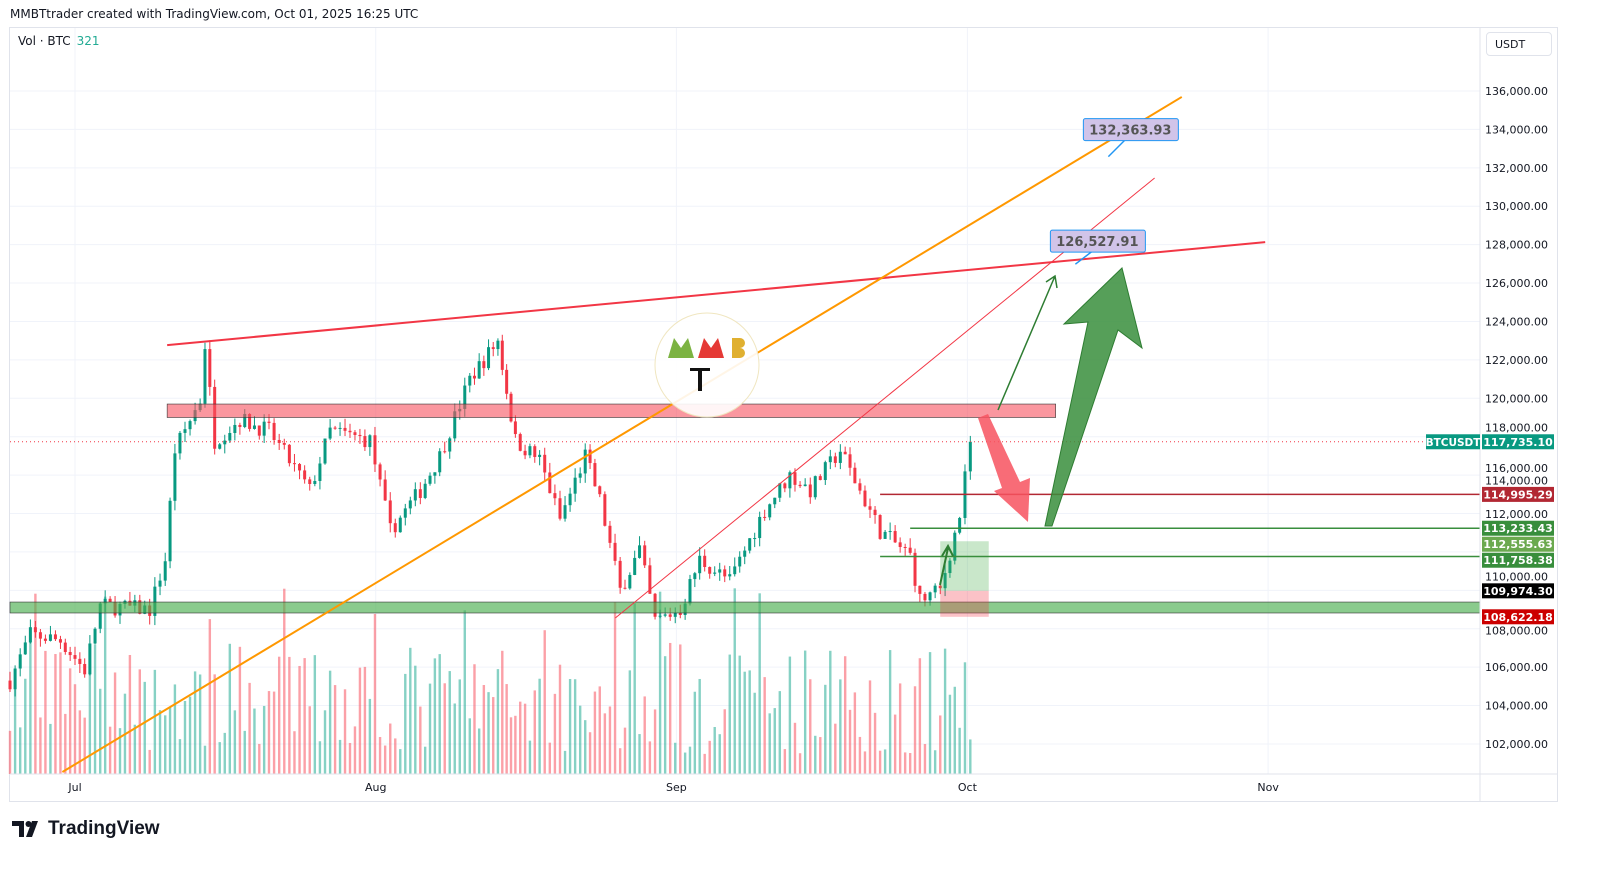 Image resolution: width=1598 pixels, height=876 pixels. Describe the element at coordinates (700, 379) in the screenshot. I see `logo-letter-t` at that location.